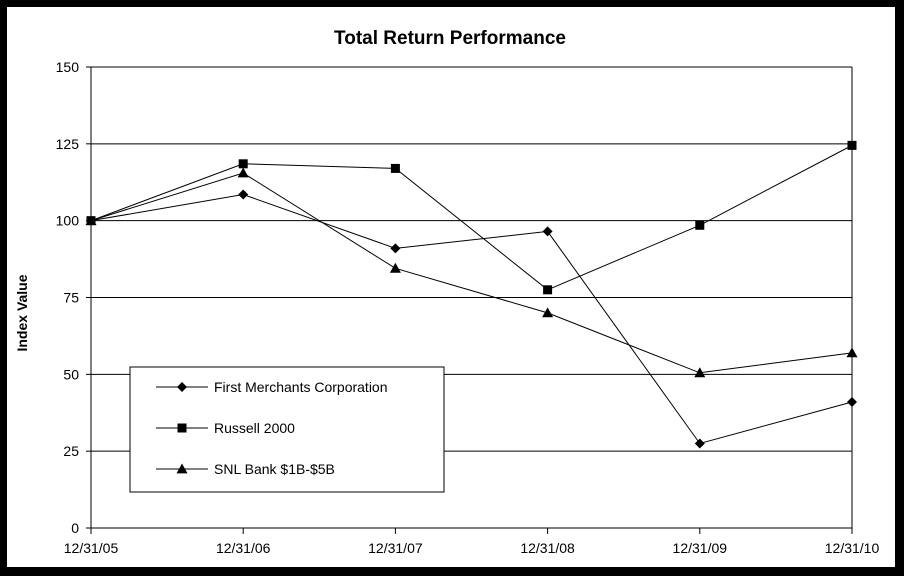  I want to click on x-tick-label: 12/31/07, so click(395, 548).